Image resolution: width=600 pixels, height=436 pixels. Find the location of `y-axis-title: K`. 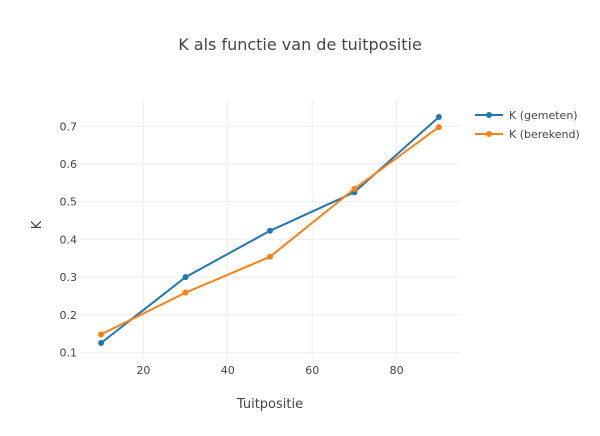

y-axis-title: K is located at coordinates (37, 224).